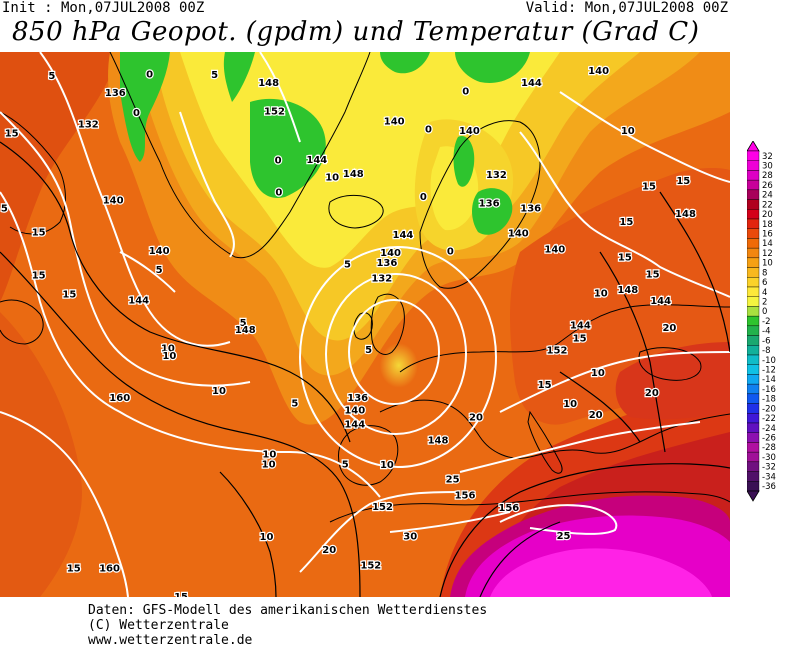 The height and width of the screenshot is (648, 790). What do you see at coordinates (764, 312) in the screenshot?
I see `colorbar-level-label: 0` at bounding box center [764, 312].